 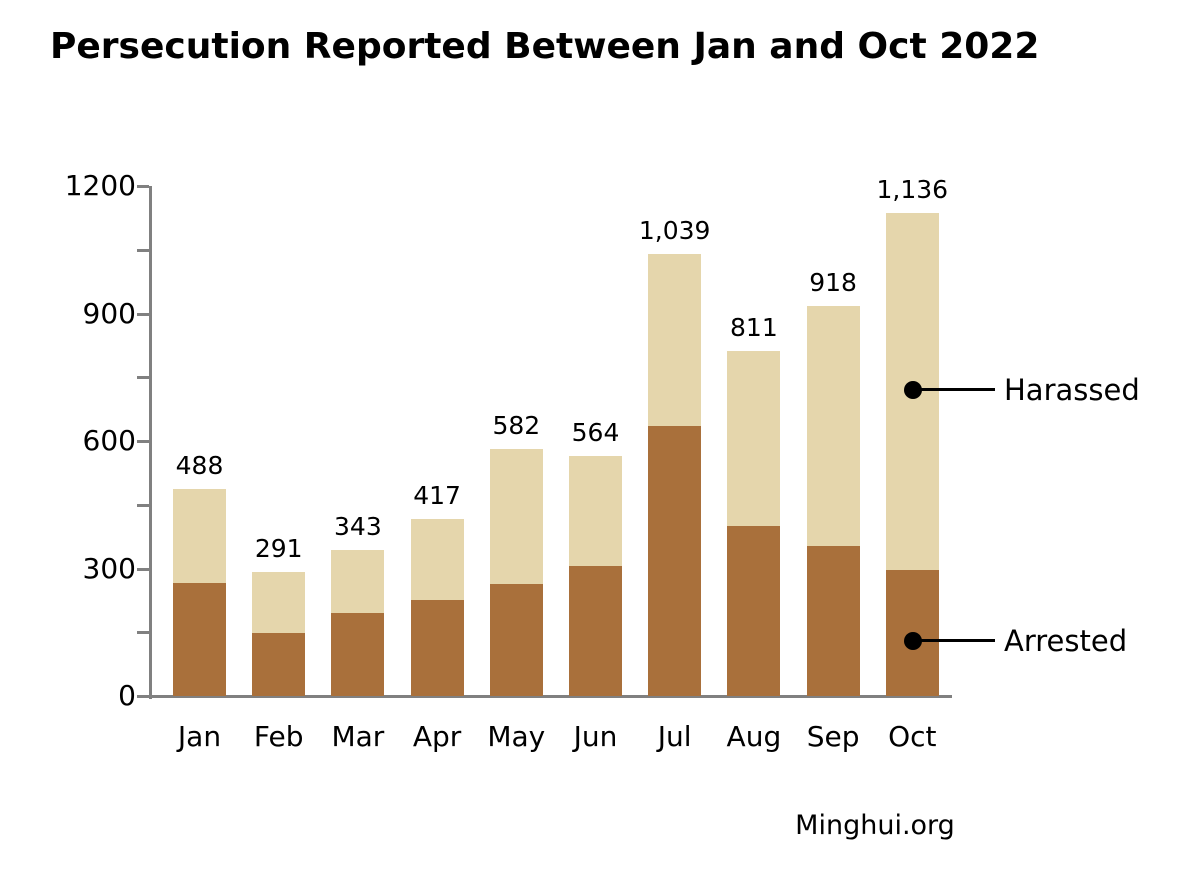 What do you see at coordinates (437, 647) in the screenshot?
I see `bar-apr-arrested` at bounding box center [437, 647].